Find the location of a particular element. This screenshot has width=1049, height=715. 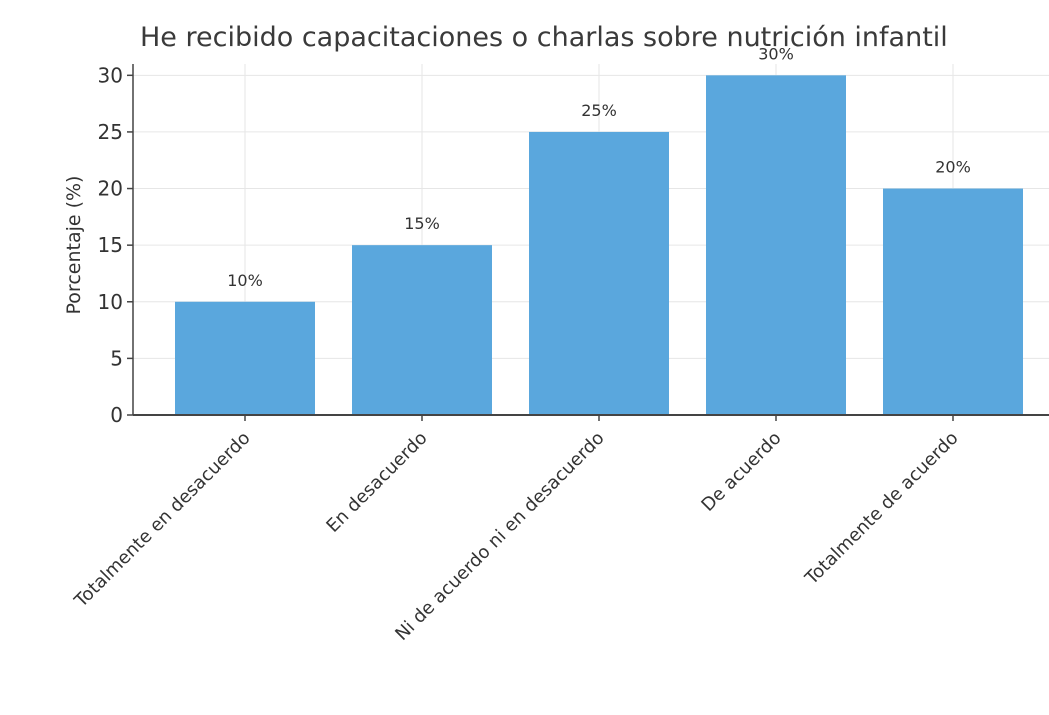

y-tick-label: 25 is located at coordinates (110, 132).